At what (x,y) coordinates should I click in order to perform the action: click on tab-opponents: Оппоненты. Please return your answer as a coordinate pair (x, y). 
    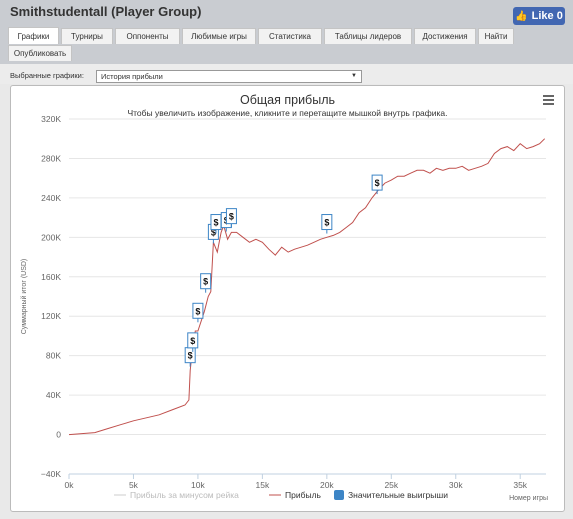
    Looking at the image, I should click on (147, 36).